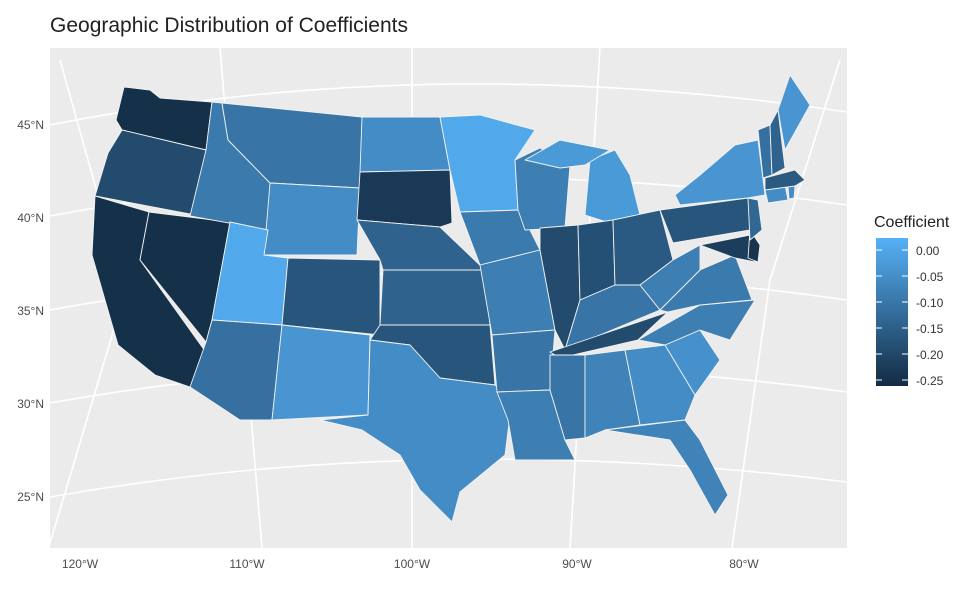 The height and width of the screenshot is (596, 972). I want to click on legend-label: 0.00, so click(928, 251).